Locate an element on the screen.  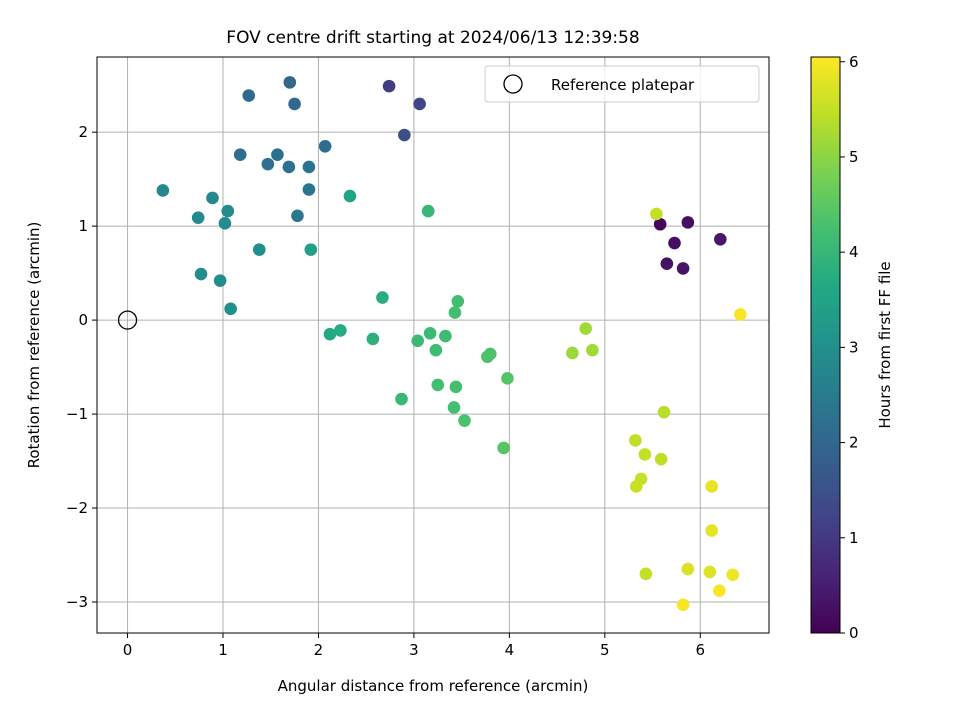
y-axis-label: Rotation from reference (arcmin) is located at coordinates (34, 345).